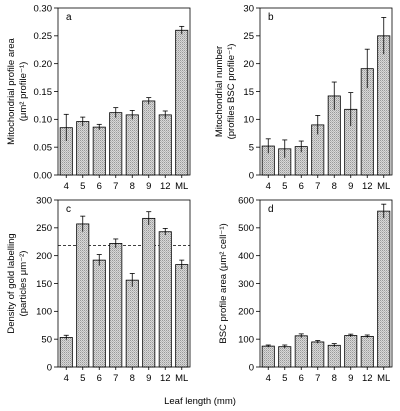  I want to click on panel-letter: c, so click(68, 209).